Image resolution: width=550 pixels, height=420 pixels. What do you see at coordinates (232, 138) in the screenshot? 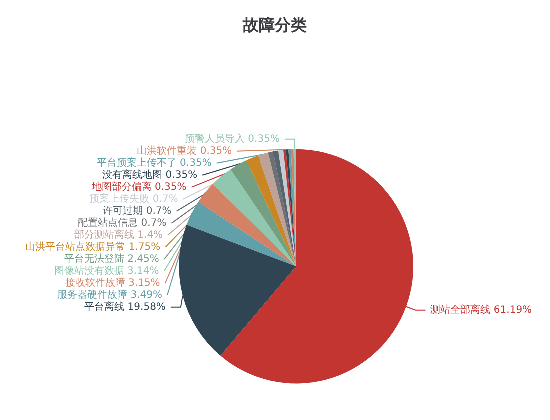
I see `slice-label: 预警人员导入 0.35%` at bounding box center [232, 138].